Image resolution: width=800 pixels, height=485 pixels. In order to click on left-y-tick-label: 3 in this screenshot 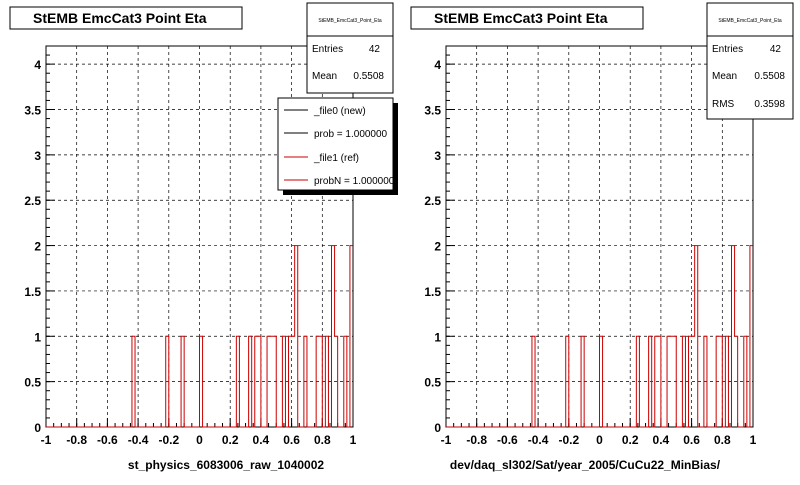, I will do `click(37, 156)`.